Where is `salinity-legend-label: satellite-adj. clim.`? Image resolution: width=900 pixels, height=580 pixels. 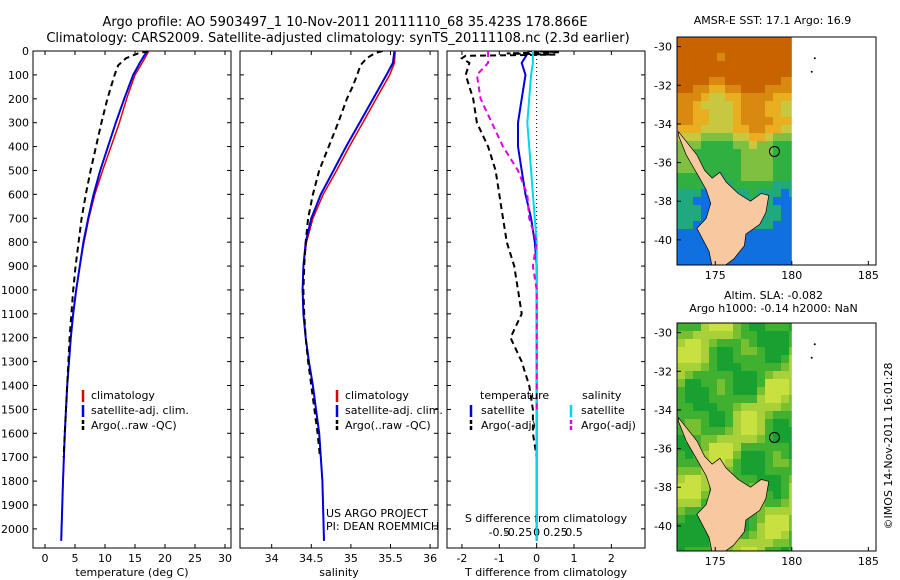
salinity-legend-label: satellite-adj. clim. is located at coordinates (394, 410).